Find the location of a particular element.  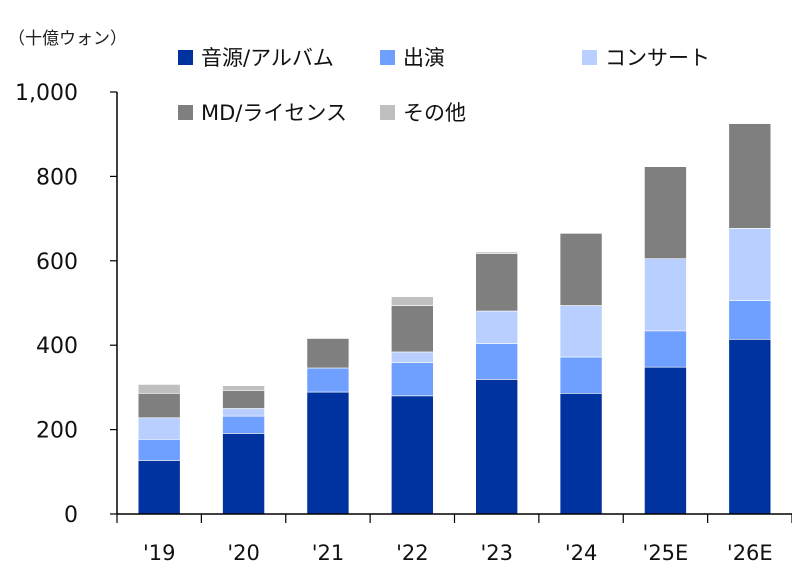

unit-label: （十億ウォン） is located at coordinates (67, 39).